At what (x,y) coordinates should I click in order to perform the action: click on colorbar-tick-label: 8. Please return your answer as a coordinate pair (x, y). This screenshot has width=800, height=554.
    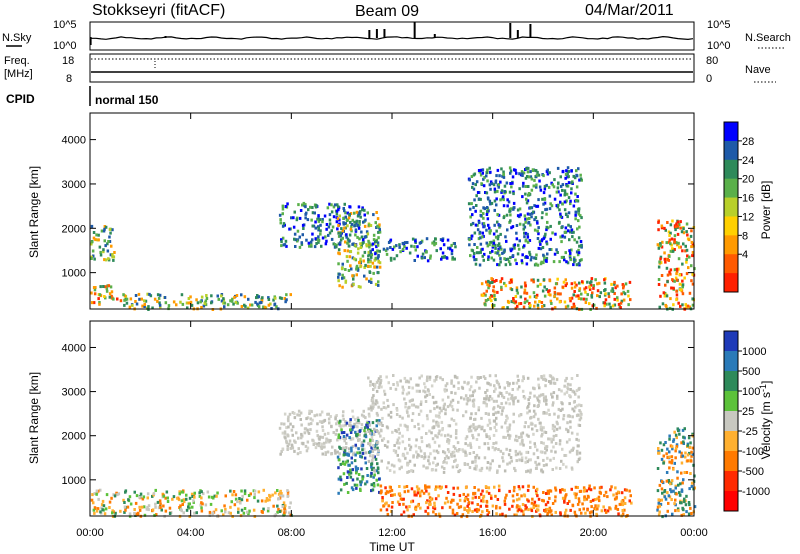
    Looking at the image, I should click on (745, 236).